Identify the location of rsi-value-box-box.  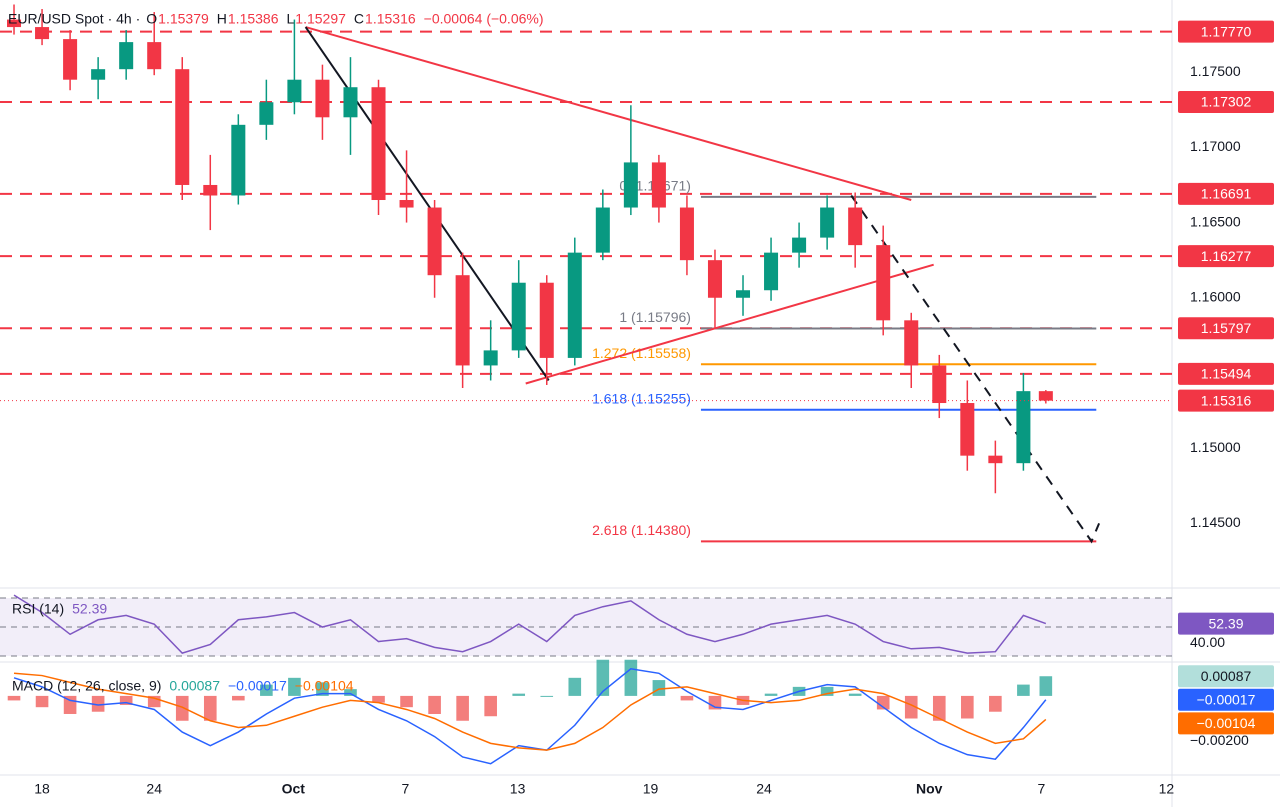
(1226, 623).